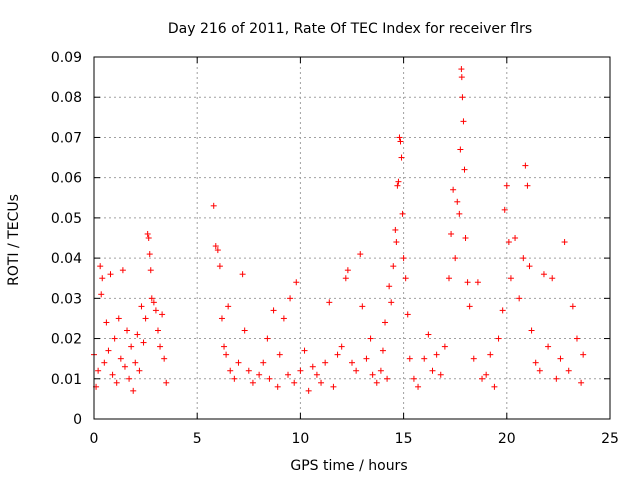 This screenshot has width=640, height=480. What do you see at coordinates (66, 98) in the screenshot?
I see `y-tick-label: 0.08` at bounding box center [66, 98].